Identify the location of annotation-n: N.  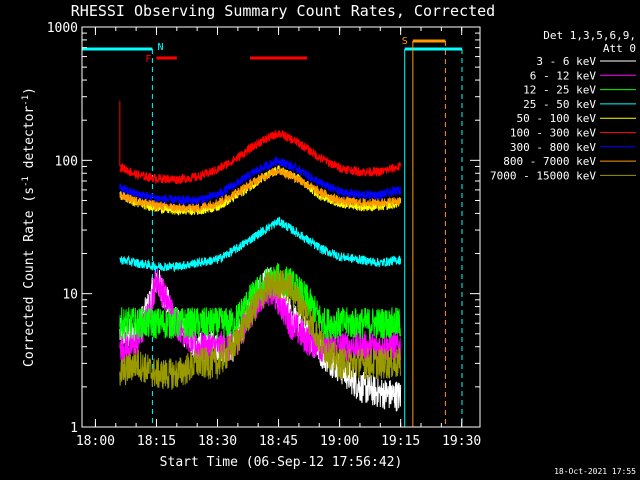
(161, 47).